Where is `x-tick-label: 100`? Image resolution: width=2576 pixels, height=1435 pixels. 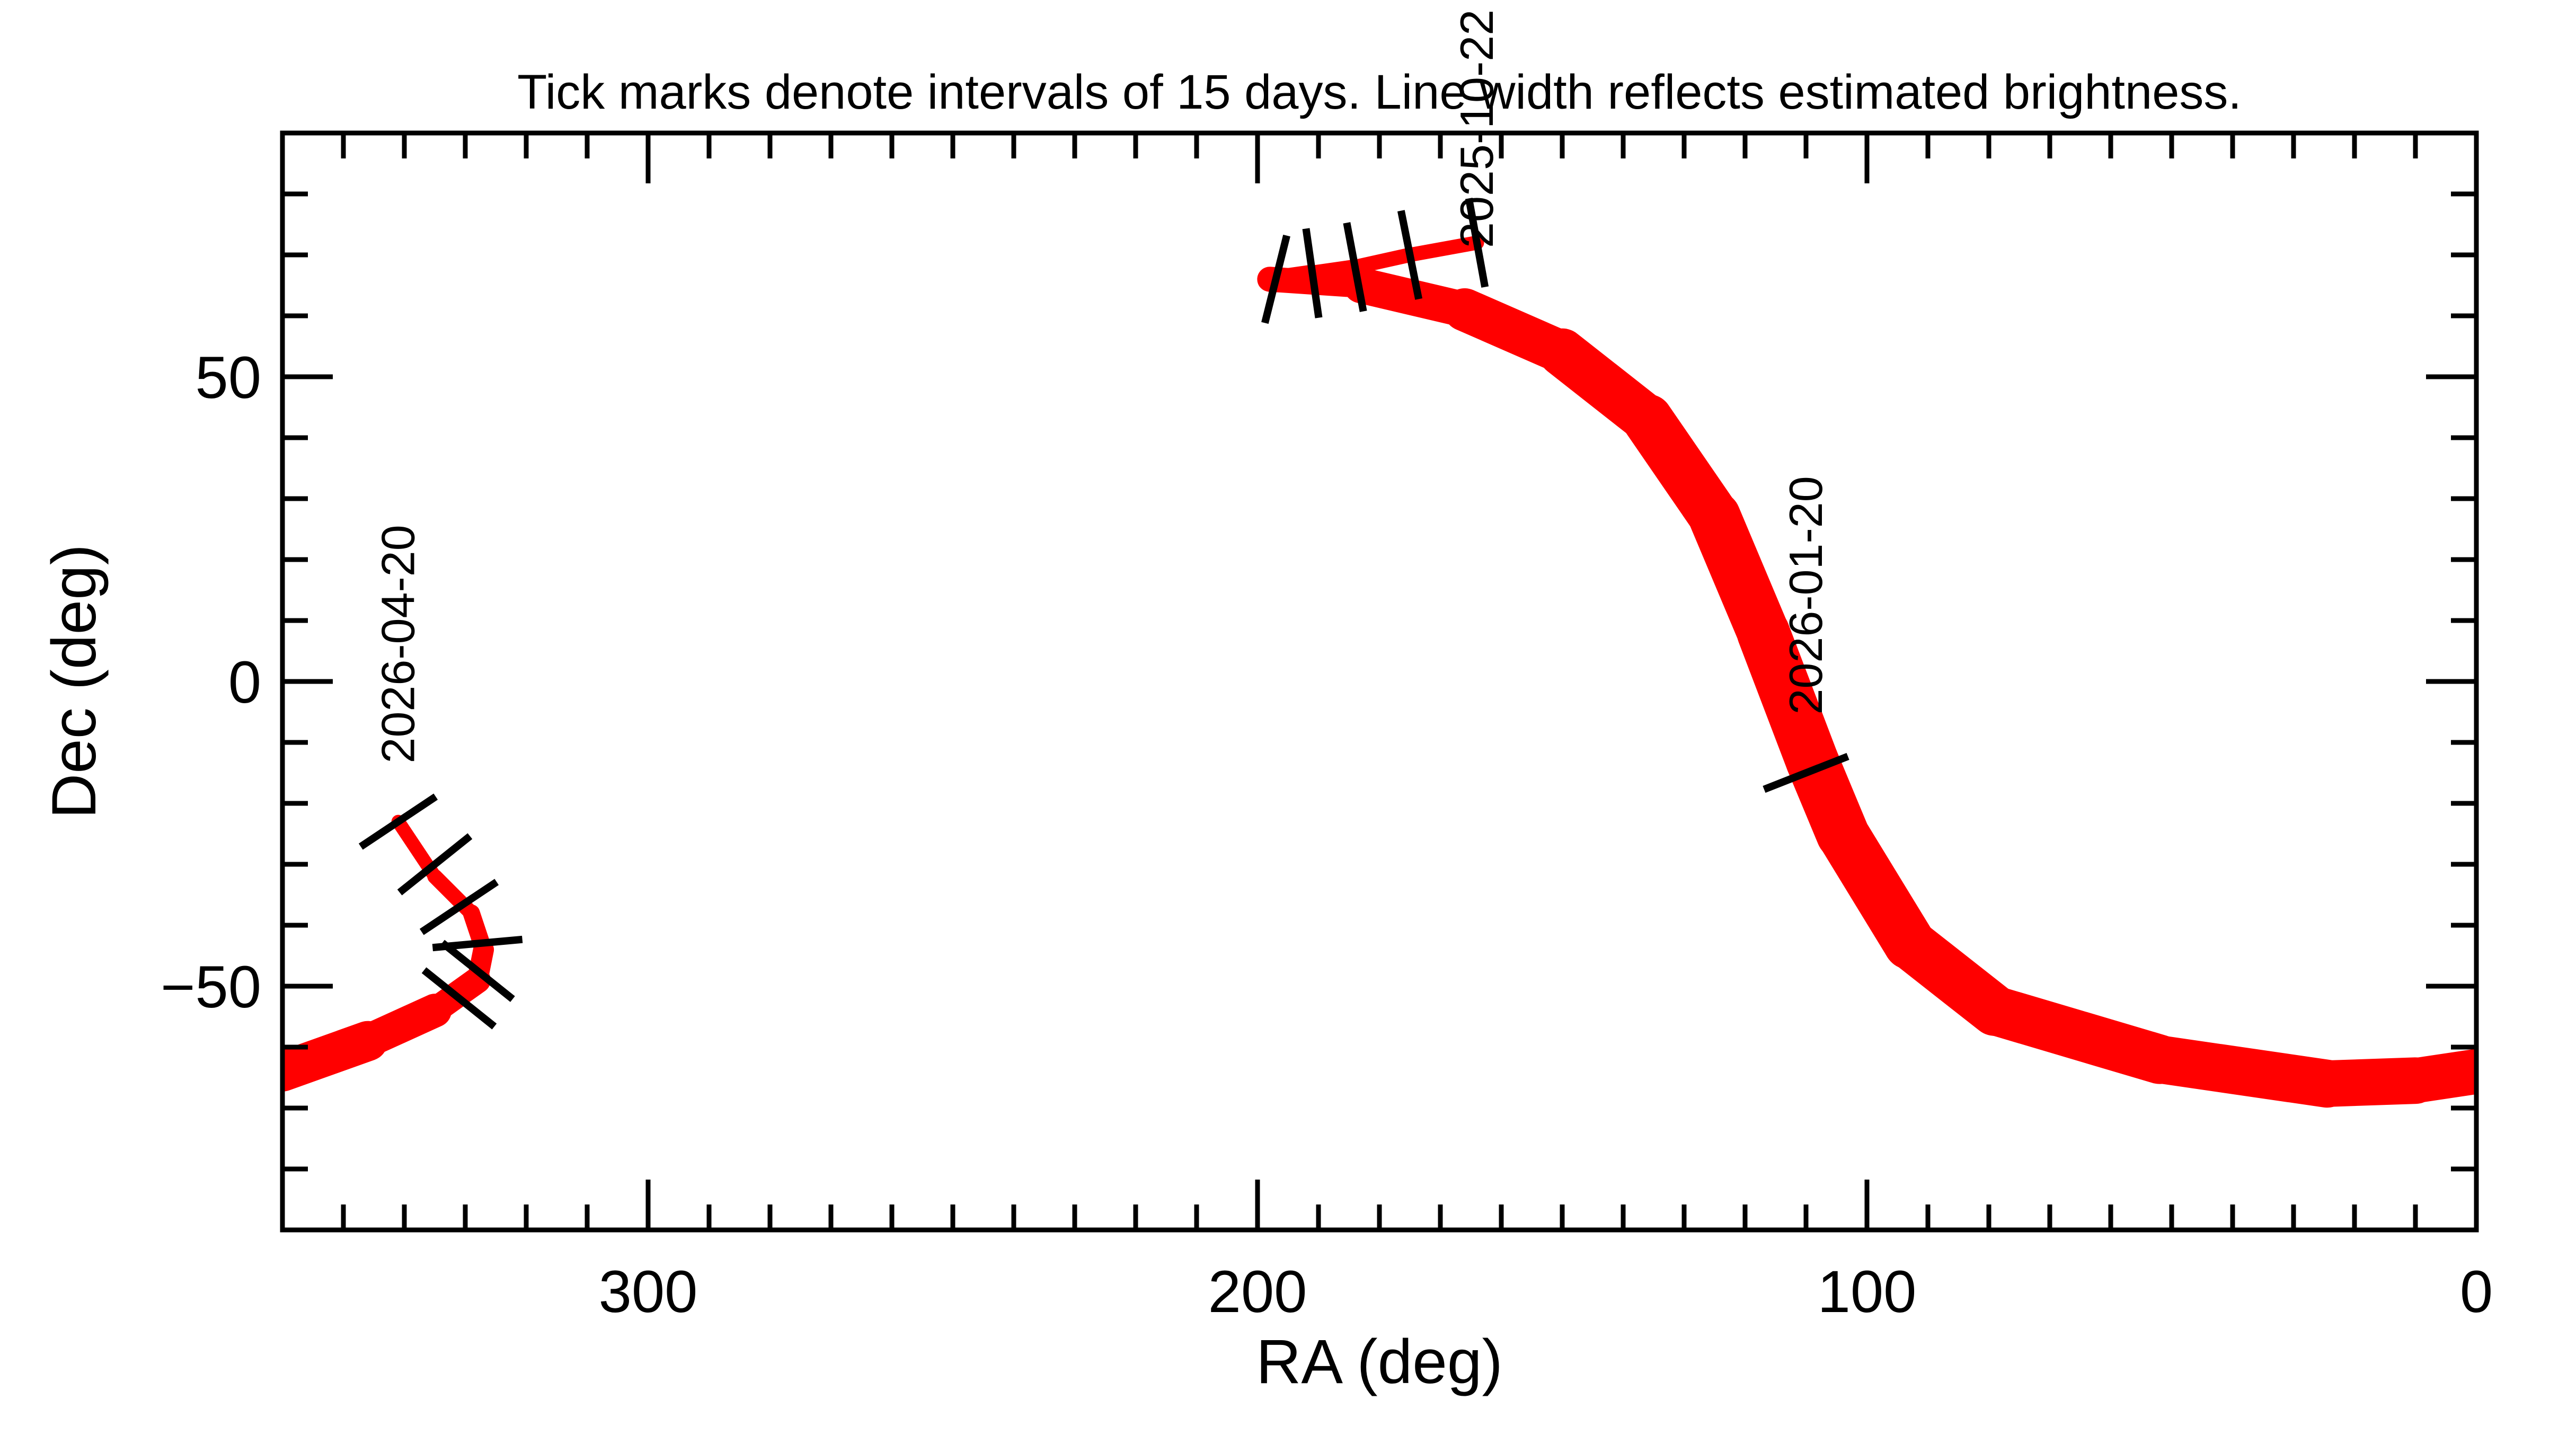
x-tick-label: 100 is located at coordinates (1867, 1292).